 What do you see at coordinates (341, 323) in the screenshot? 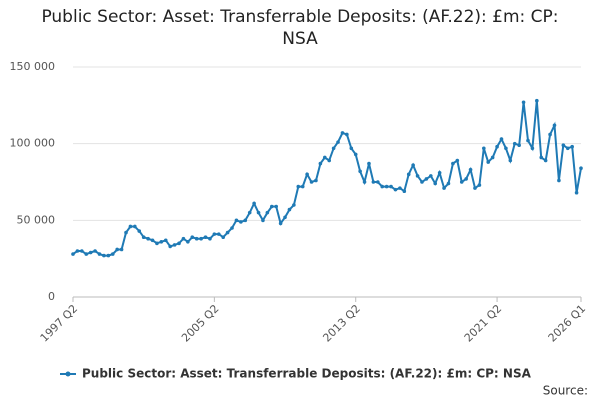
I see `x-tick-label: 2013 Q2` at bounding box center [341, 323].